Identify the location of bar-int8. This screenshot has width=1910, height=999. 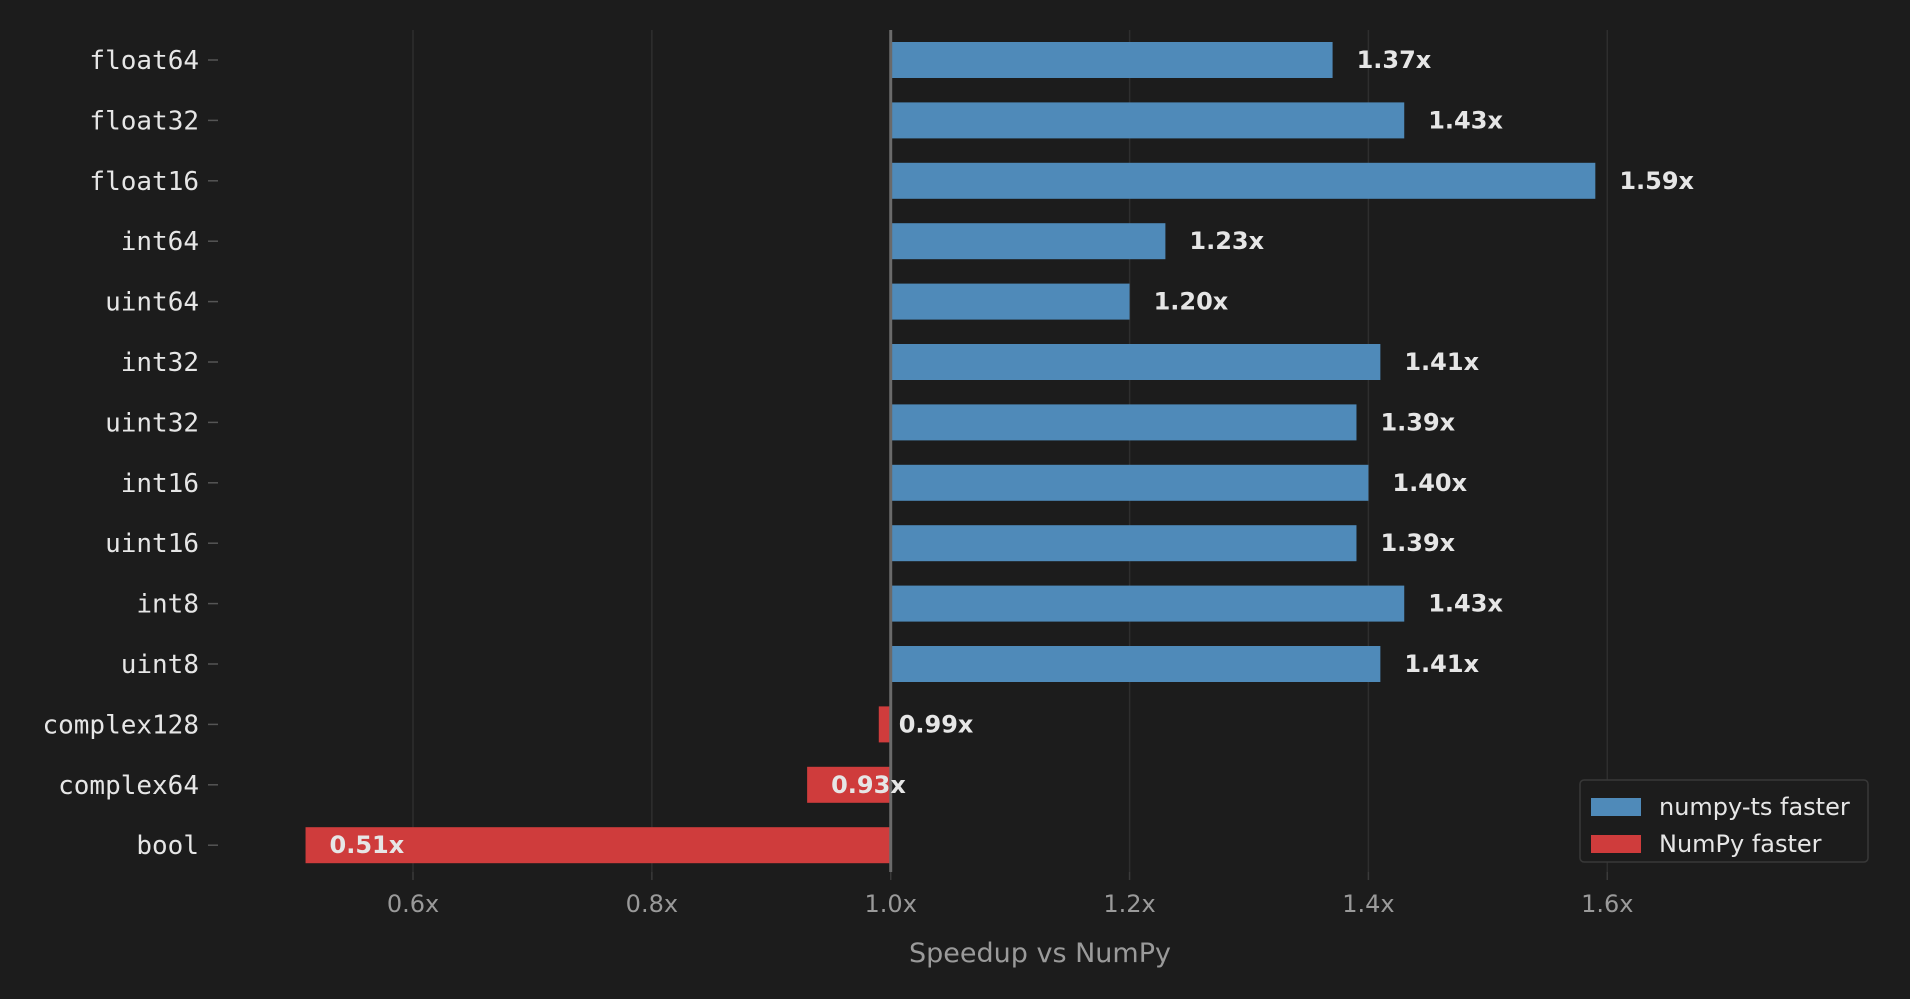
(1147, 603).